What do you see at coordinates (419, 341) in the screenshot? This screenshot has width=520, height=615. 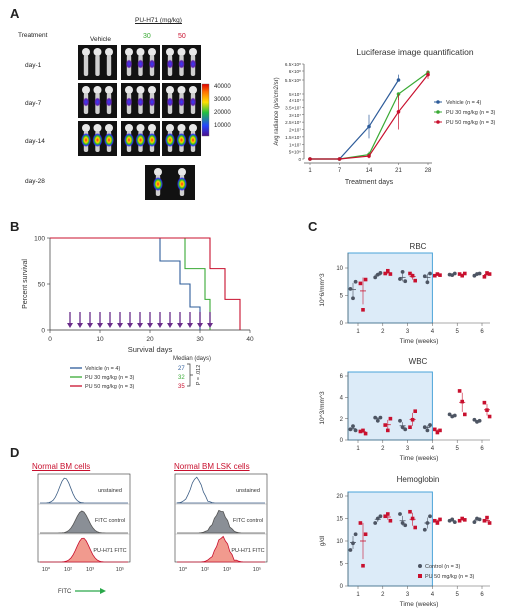 I see `rbcSvg-xlabel: Time (weeks)` at bounding box center [419, 341].